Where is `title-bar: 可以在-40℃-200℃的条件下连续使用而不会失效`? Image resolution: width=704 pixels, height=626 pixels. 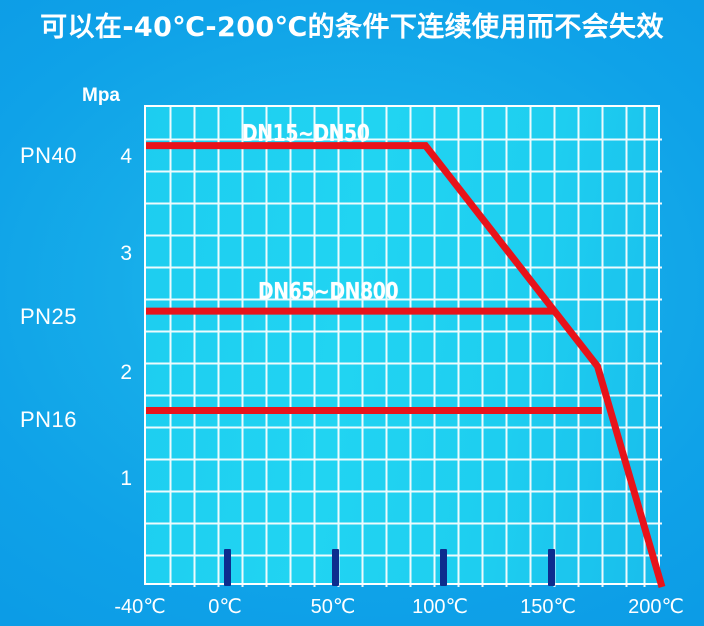
title-bar: 可以在-40℃-200℃的条件下连续使用而不会失效 is located at coordinates (352, 28).